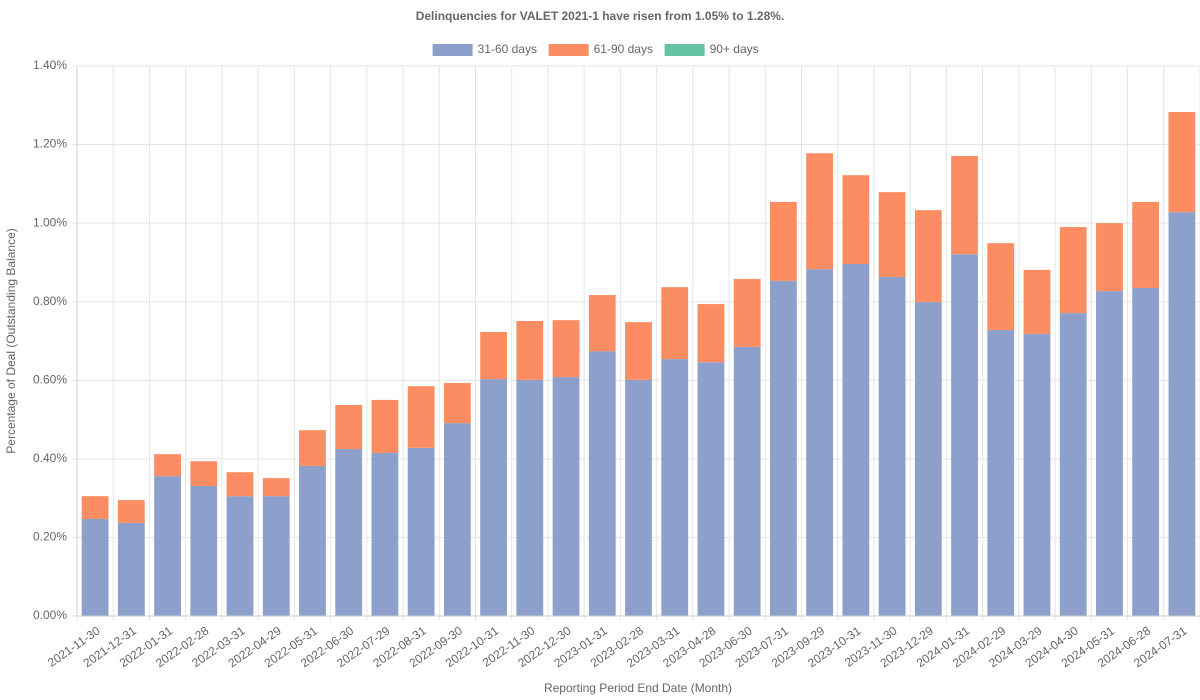 The image size is (1200, 700). I want to click on legend-label: 31-60 days, so click(507, 49).